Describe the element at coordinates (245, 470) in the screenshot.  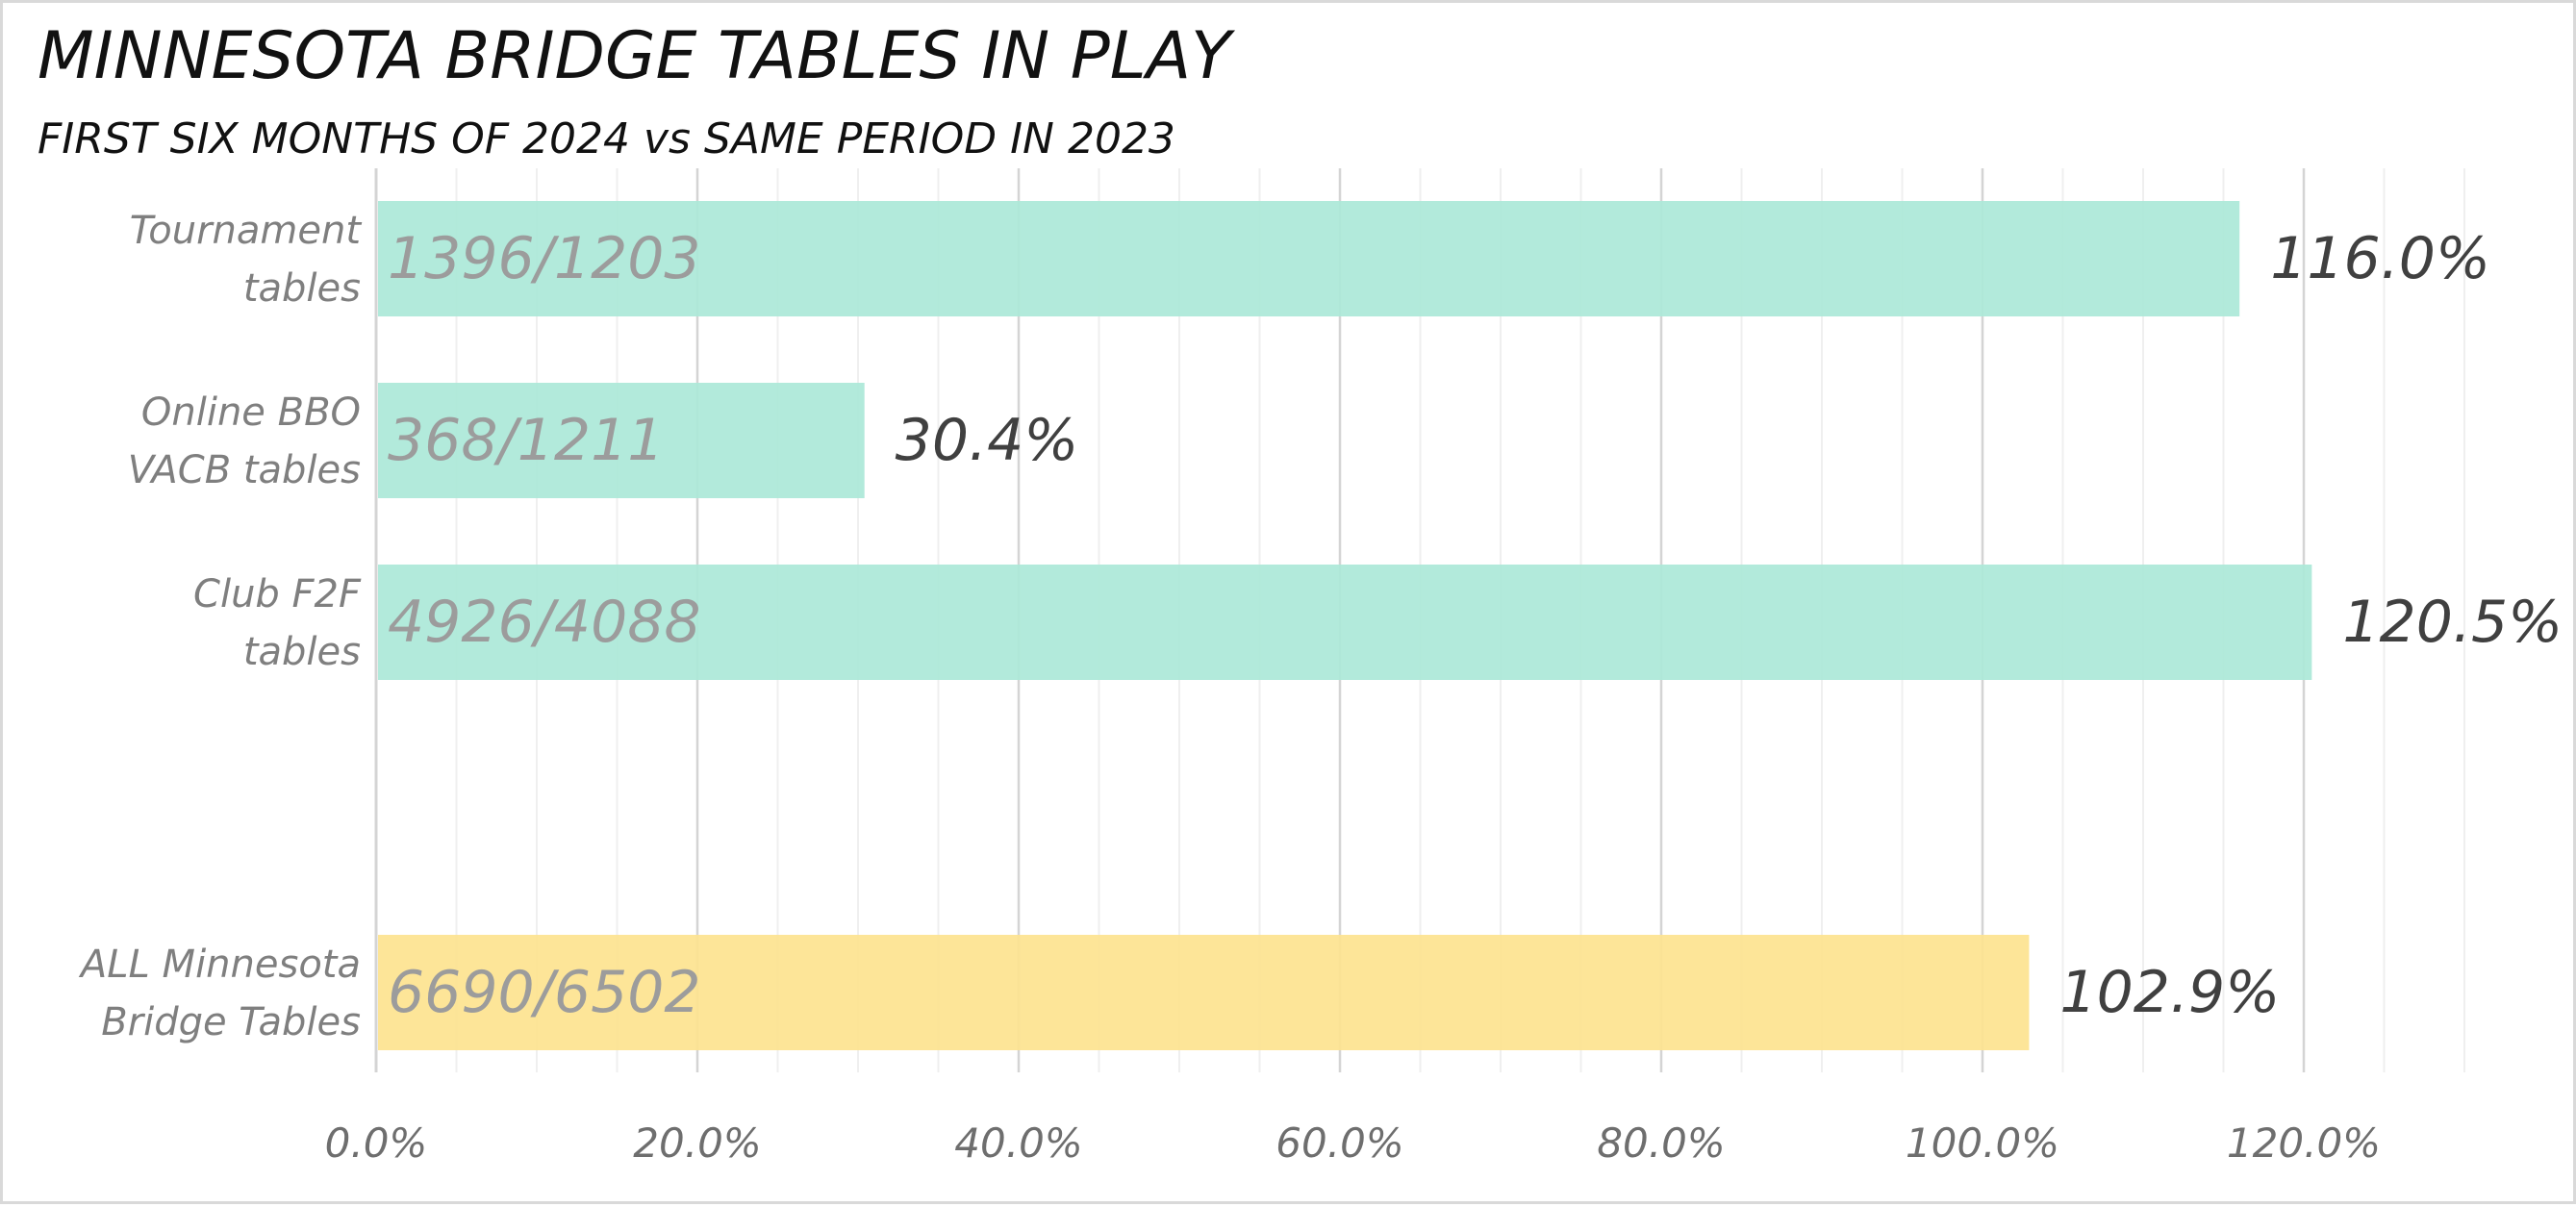
I see `category-label: VACB tables` at that location.